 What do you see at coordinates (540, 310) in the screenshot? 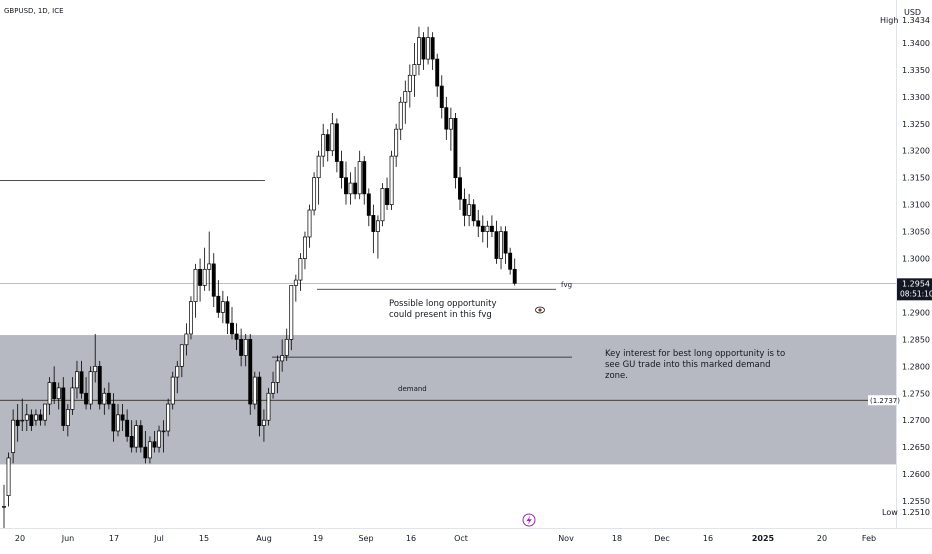
I see `eye-icon` at bounding box center [540, 310].